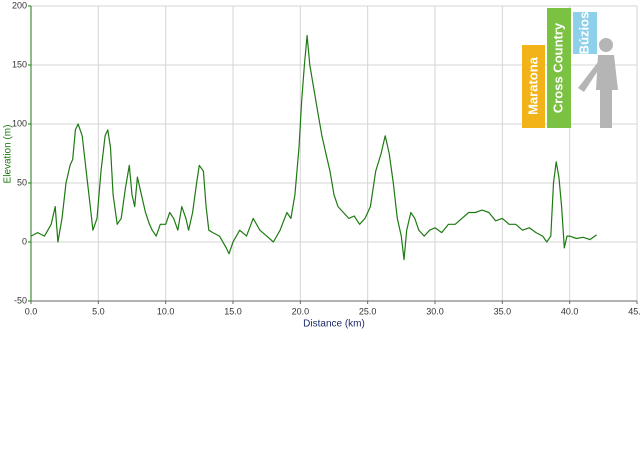 Image resolution: width=640 pixels, height=454 pixels. Describe the element at coordinates (22, 182) in the screenshot. I see `y-tick-label: 50` at that location.